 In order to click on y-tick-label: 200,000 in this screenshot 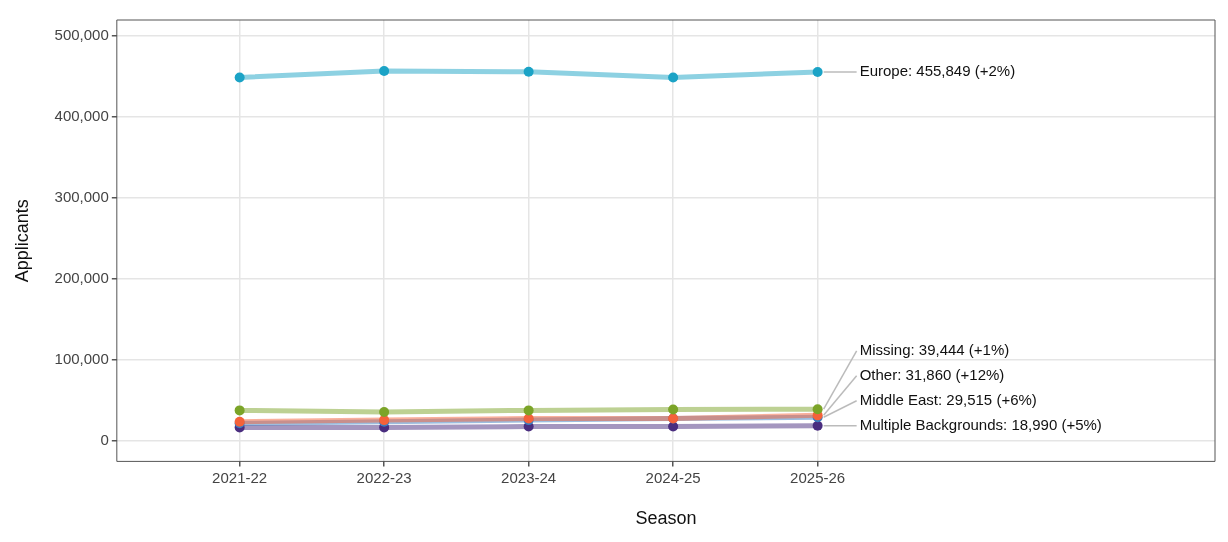, I will do `click(81, 278)`.